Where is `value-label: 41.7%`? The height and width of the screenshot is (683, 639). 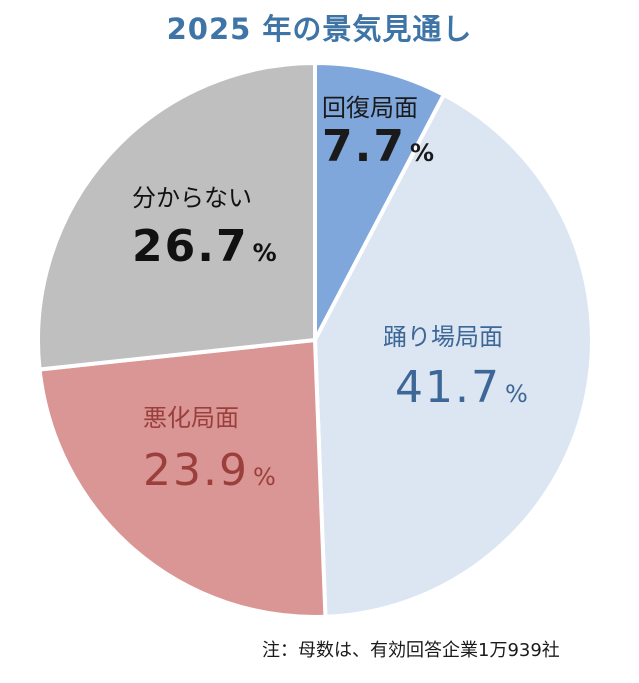
value-label: 41.7% is located at coordinates (461, 387).